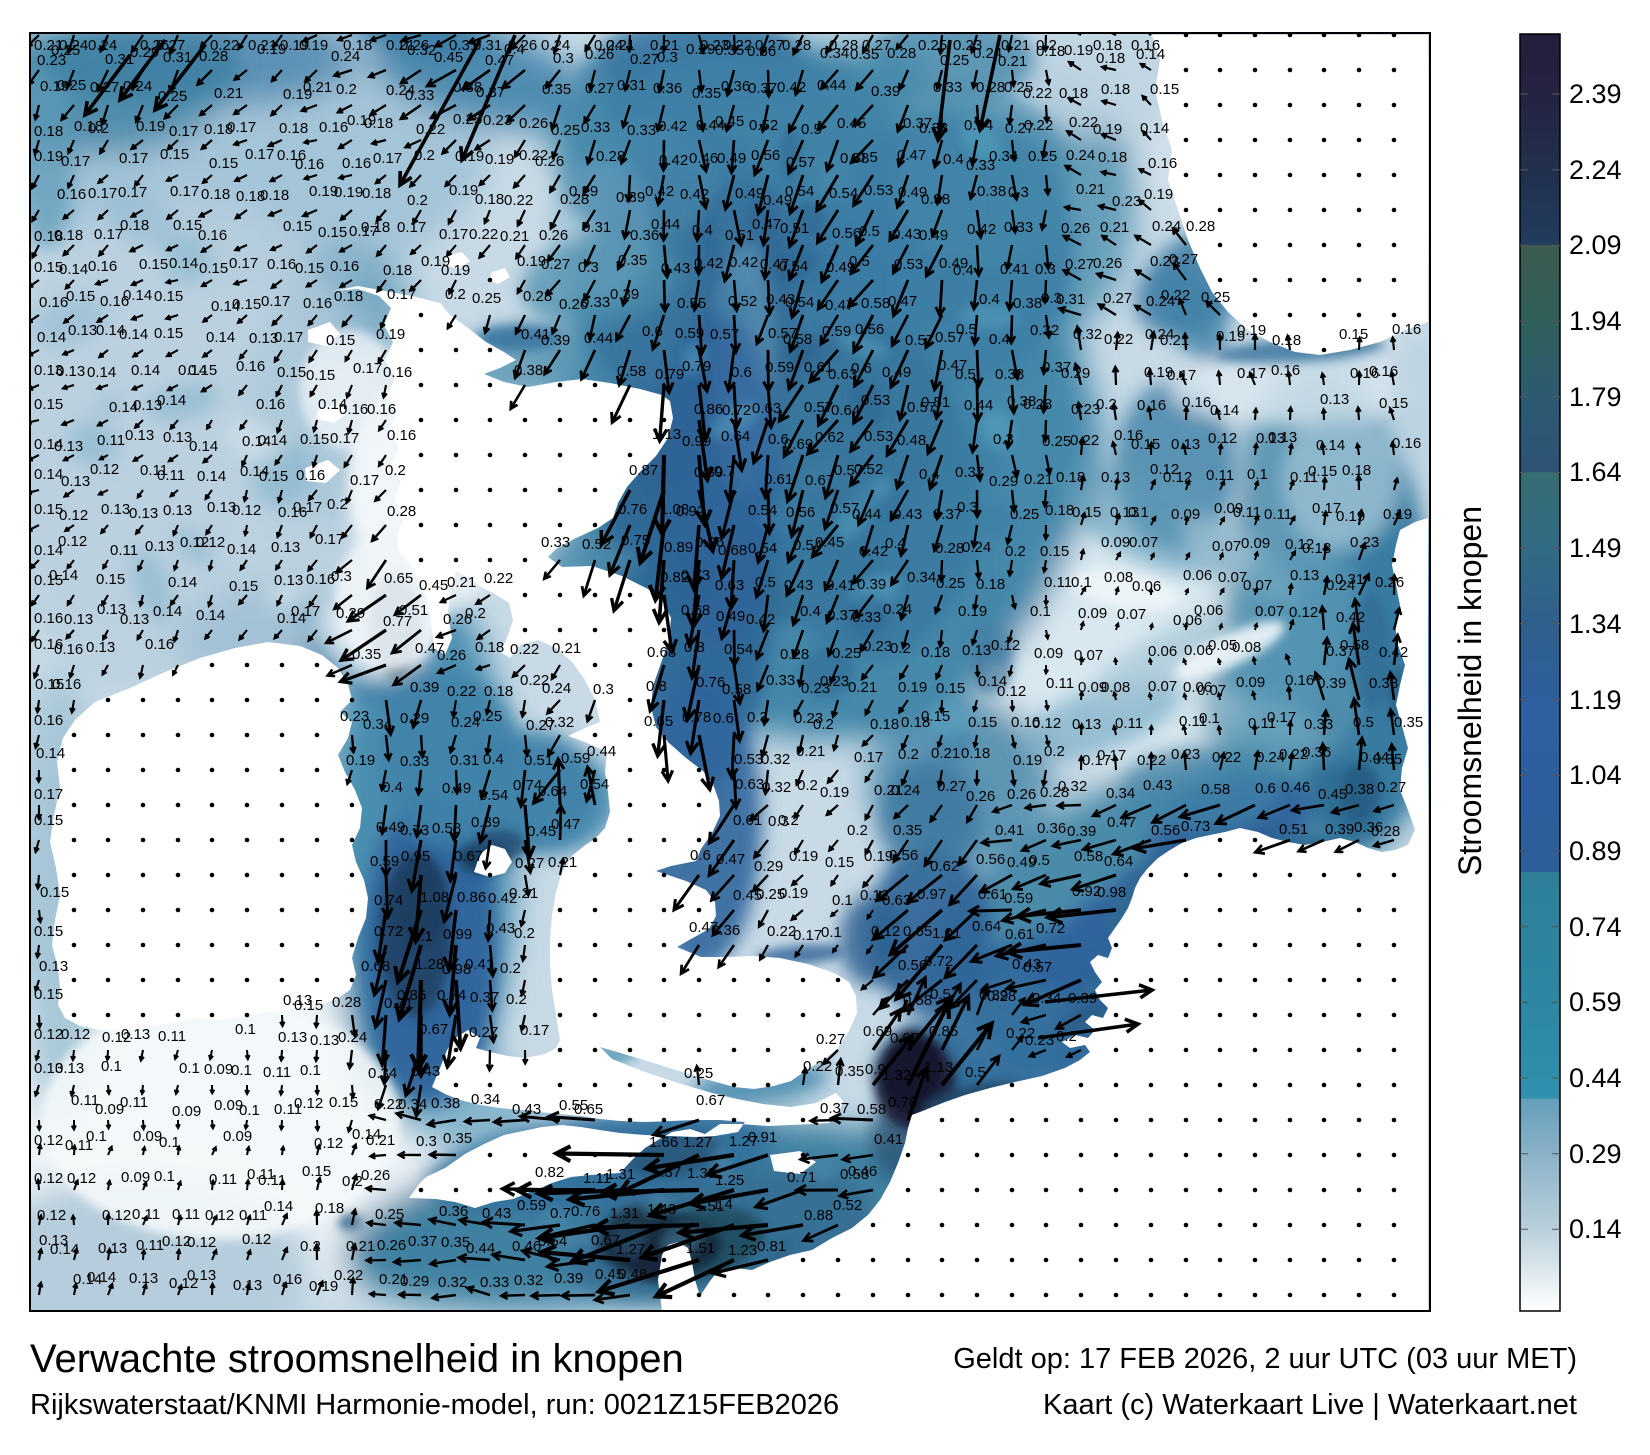  I want to click on svg-text: 0.4, so click(953, 159).